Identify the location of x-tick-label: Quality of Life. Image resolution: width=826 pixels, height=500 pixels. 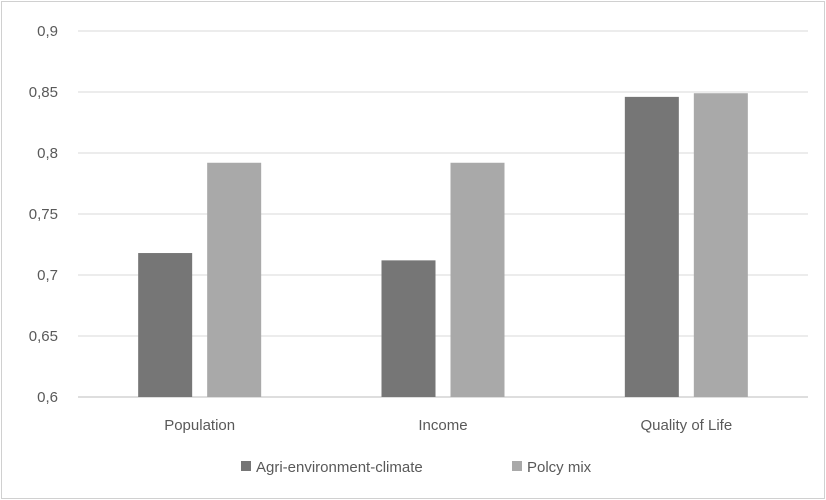
(686, 425).